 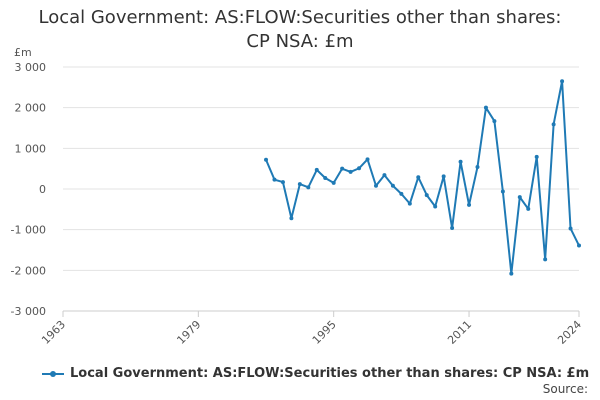 What do you see at coordinates (53, 374) in the screenshot?
I see `legend-swatch` at bounding box center [53, 374].